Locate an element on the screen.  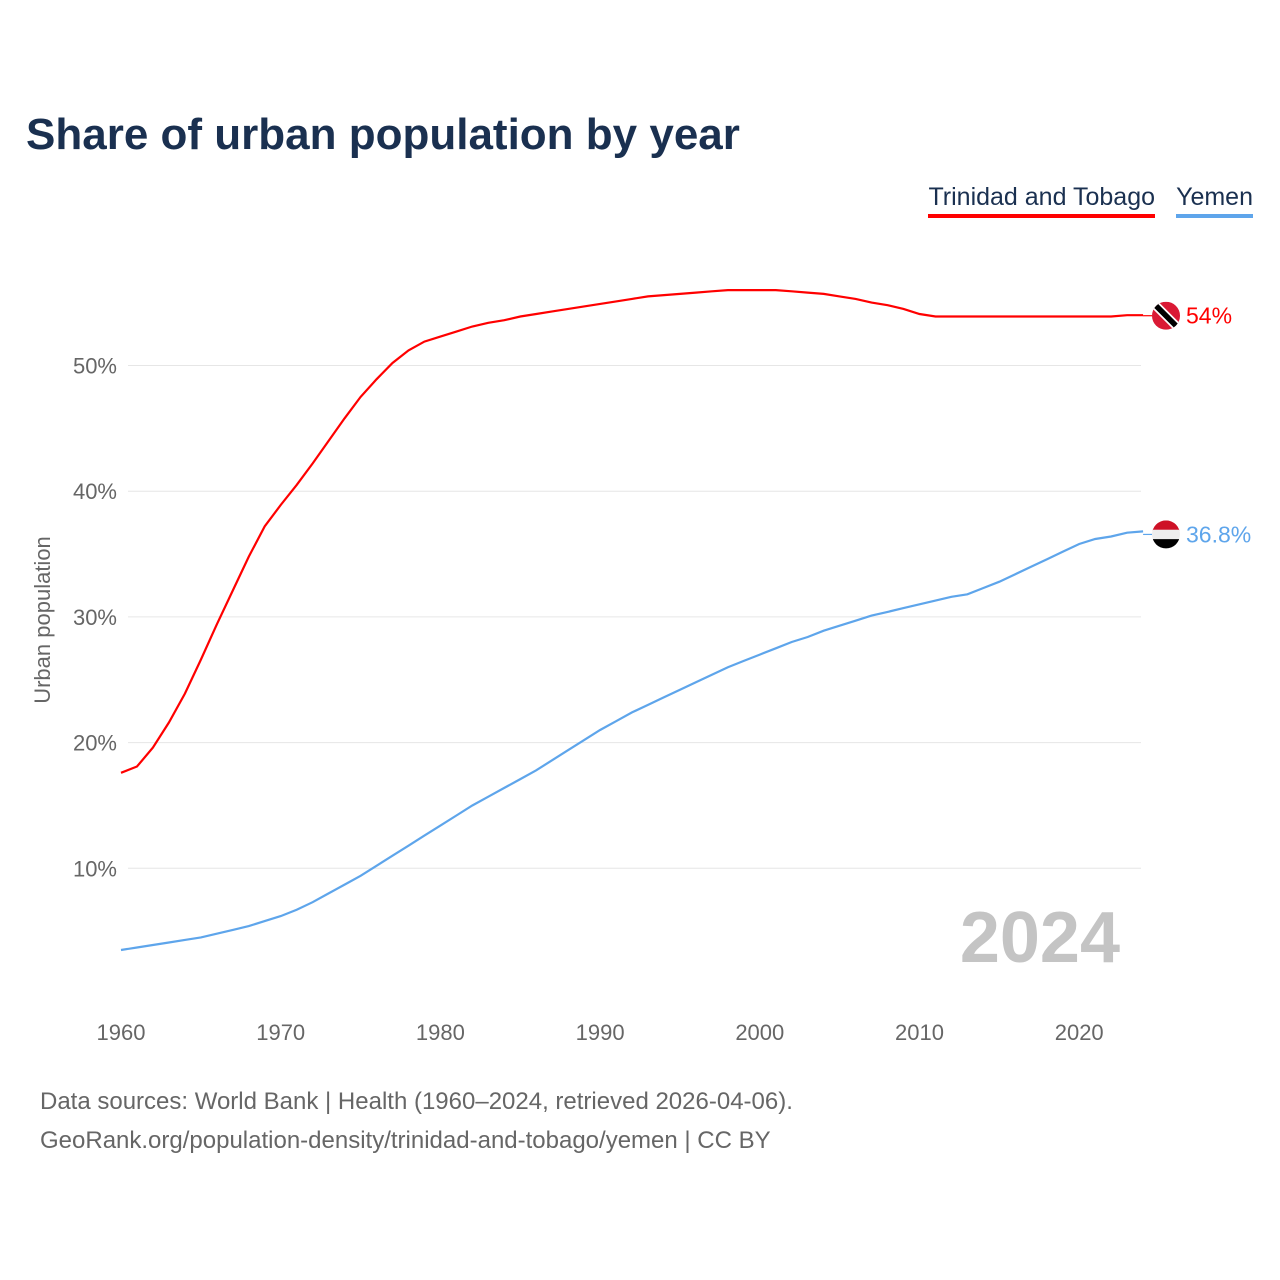
x-tick-label: 2010 is located at coordinates (919, 1032).